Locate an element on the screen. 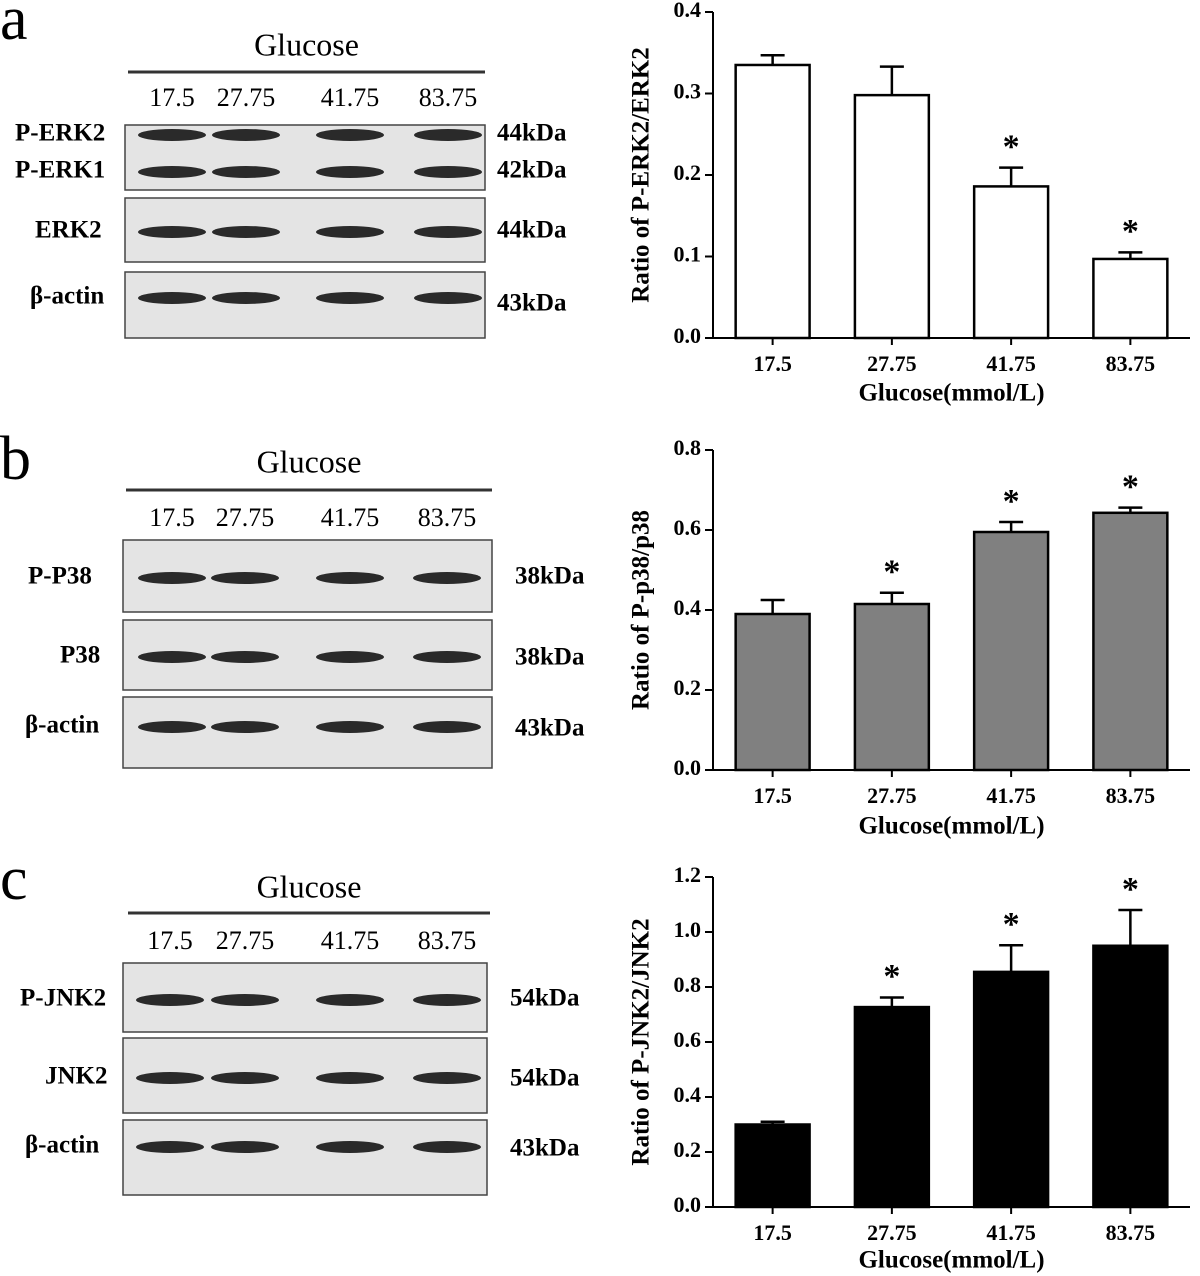  band-size: 43kDa is located at coordinates (545, 1148).